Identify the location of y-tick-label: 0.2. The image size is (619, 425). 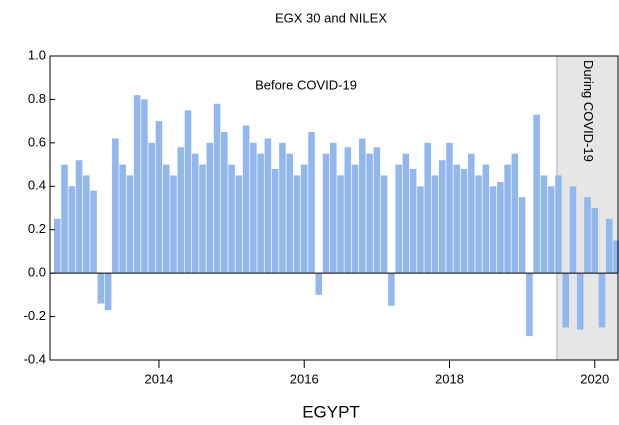
(37, 228).